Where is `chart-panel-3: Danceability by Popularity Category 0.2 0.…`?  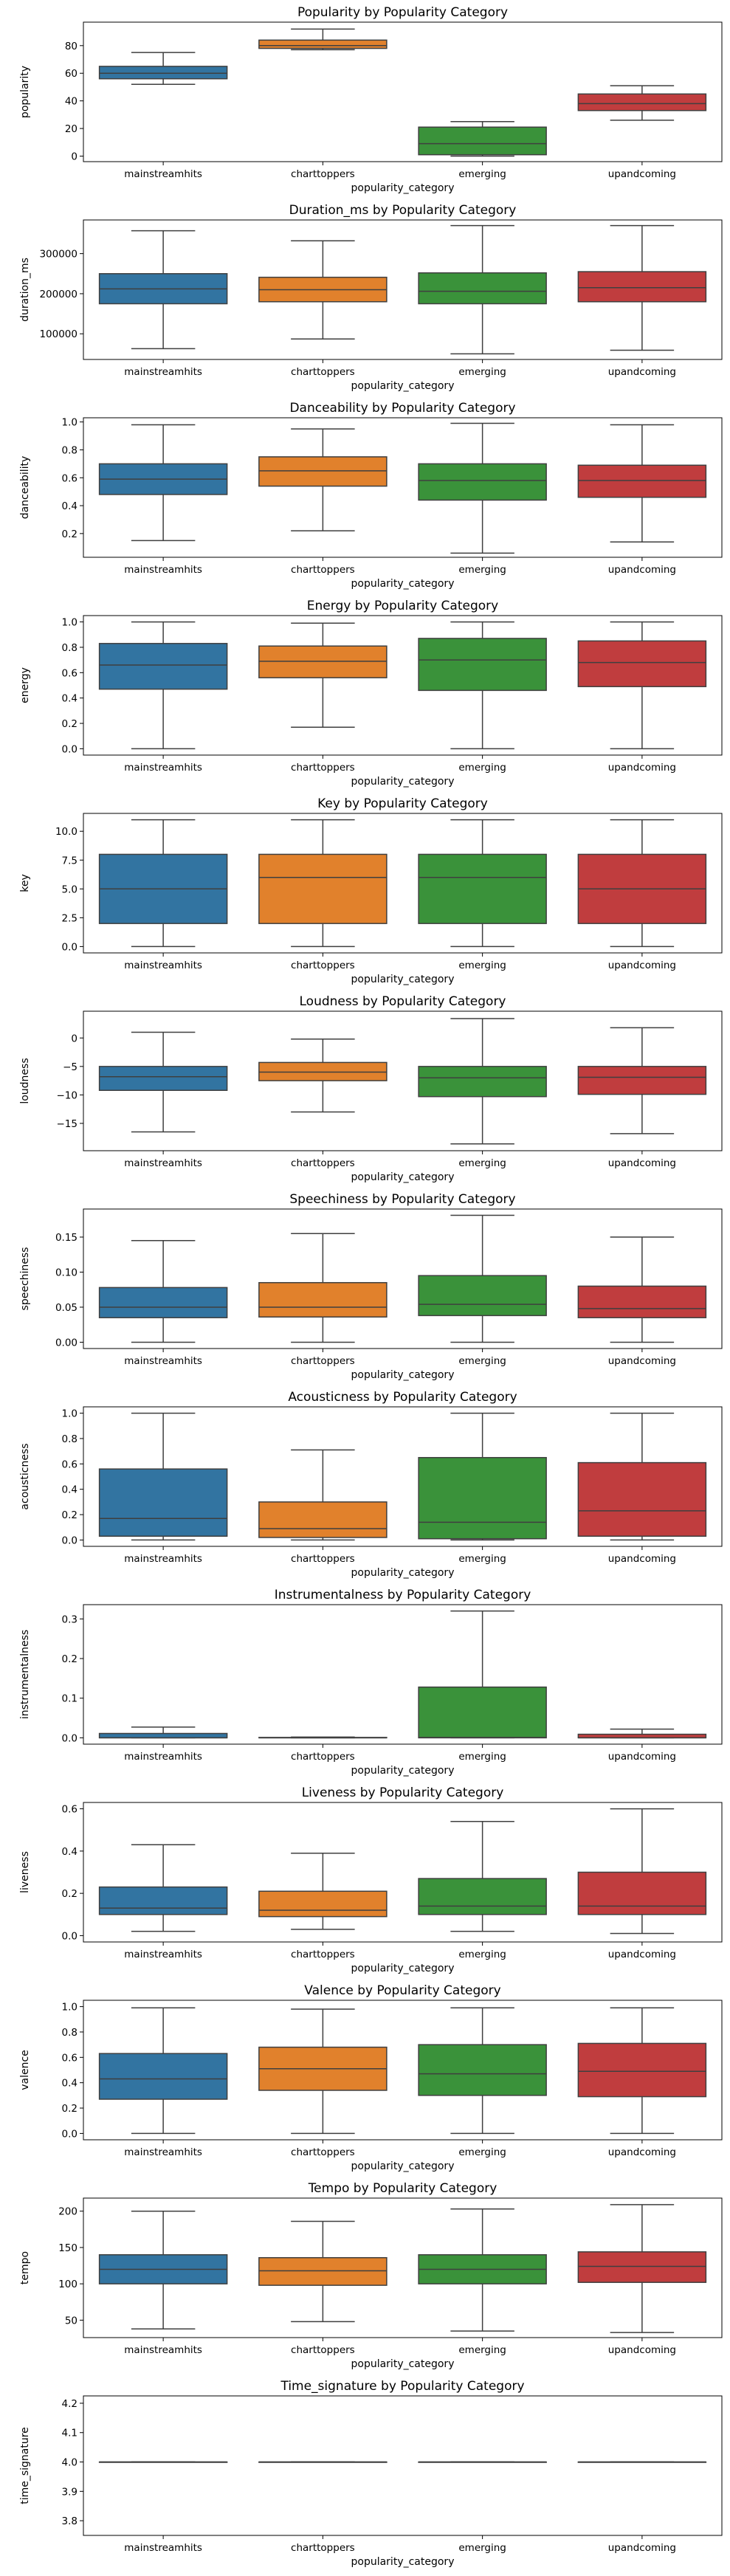
chart-panel-3: Danceability by Popularity Category 0.2 0.… is located at coordinates (371, 496).